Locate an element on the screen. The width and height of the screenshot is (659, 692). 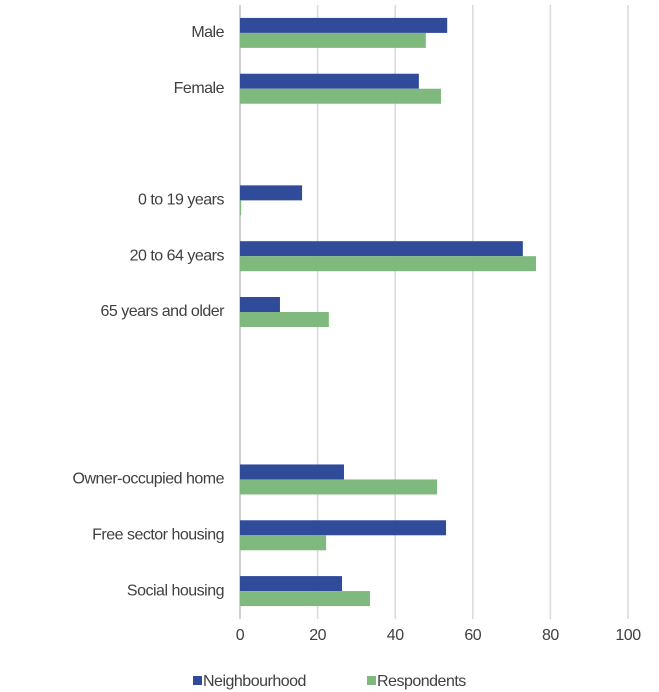
y-tick-label: Owner-occupied home is located at coordinates (149, 479).